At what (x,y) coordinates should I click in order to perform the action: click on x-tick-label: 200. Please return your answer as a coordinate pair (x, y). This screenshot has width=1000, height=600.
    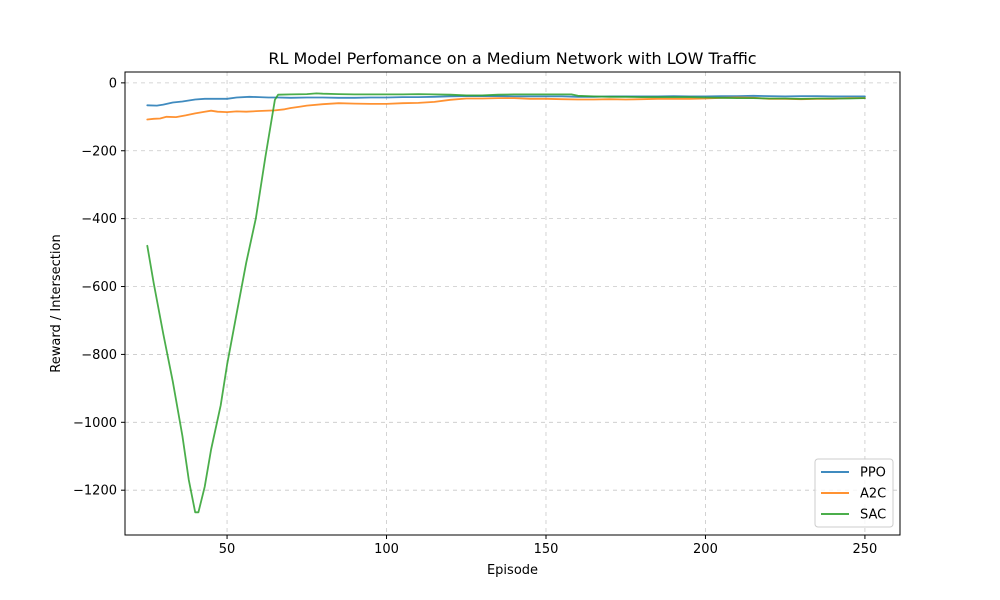
    Looking at the image, I should click on (705, 549).